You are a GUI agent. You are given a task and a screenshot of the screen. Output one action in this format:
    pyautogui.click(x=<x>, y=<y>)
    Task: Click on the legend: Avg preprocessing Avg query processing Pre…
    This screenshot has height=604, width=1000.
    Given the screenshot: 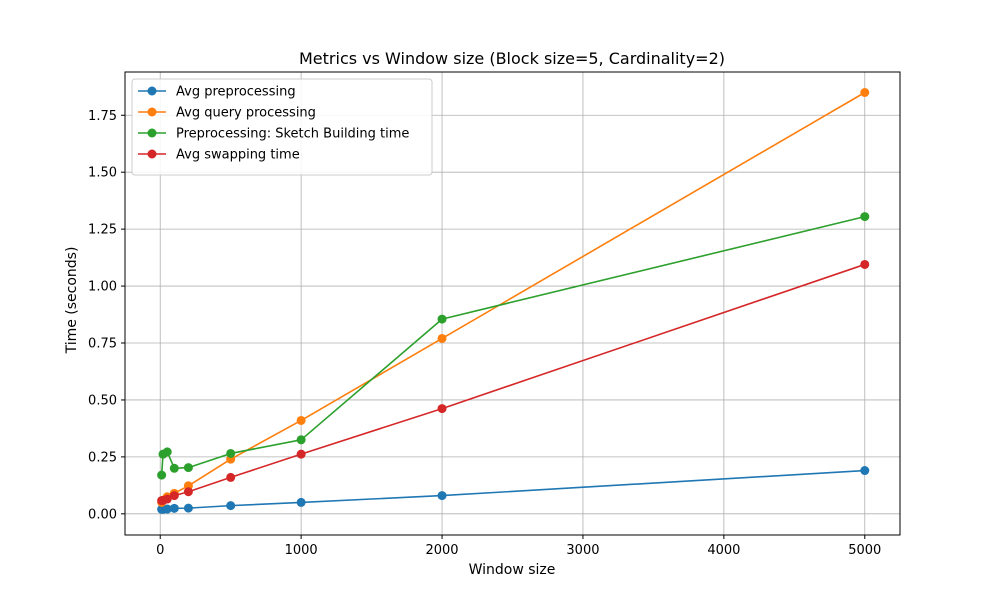 What is the action you would take?
    pyautogui.click(x=282, y=127)
    